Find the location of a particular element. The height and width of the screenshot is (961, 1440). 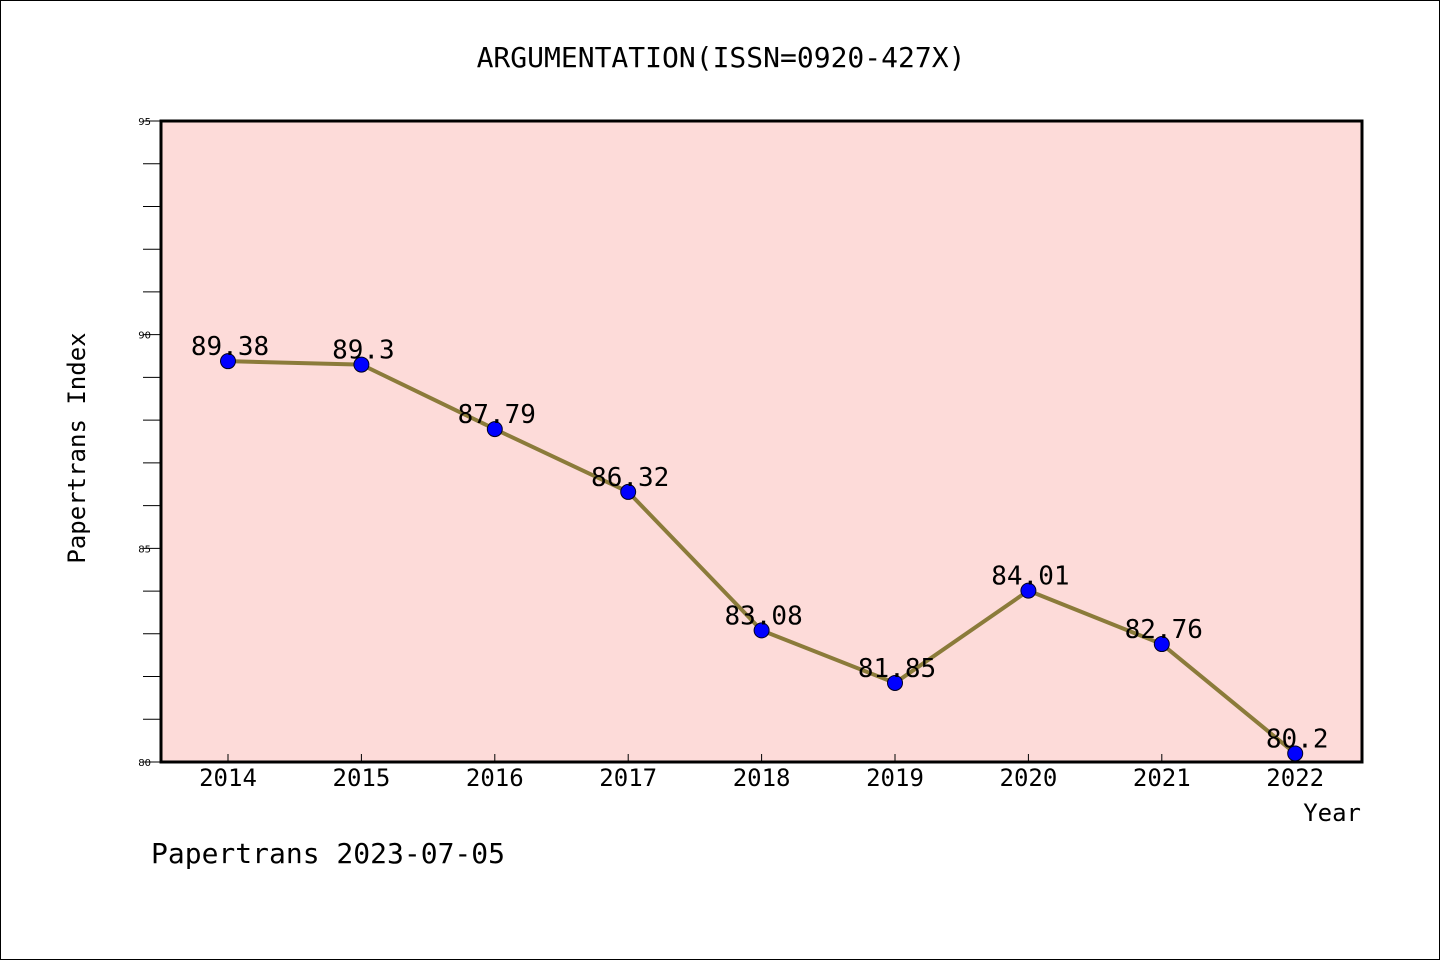

data-label: 83.08 is located at coordinates (763, 616).